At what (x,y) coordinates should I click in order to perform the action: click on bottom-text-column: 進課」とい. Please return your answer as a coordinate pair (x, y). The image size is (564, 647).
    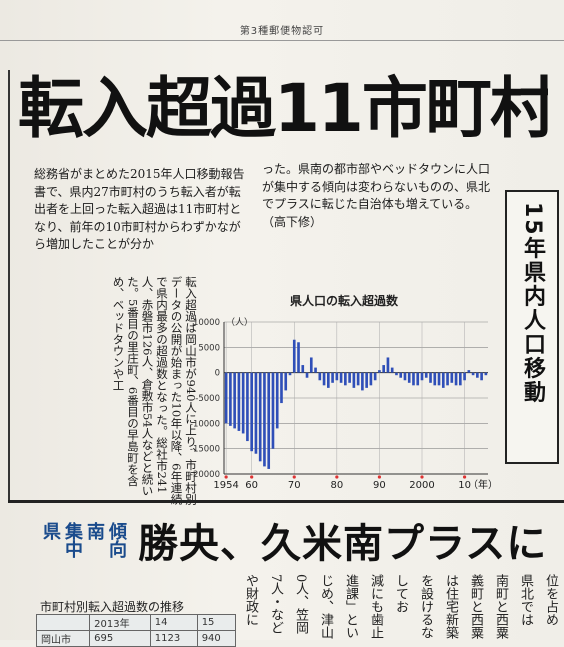
    Looking at the image, I should click on (350, 606).